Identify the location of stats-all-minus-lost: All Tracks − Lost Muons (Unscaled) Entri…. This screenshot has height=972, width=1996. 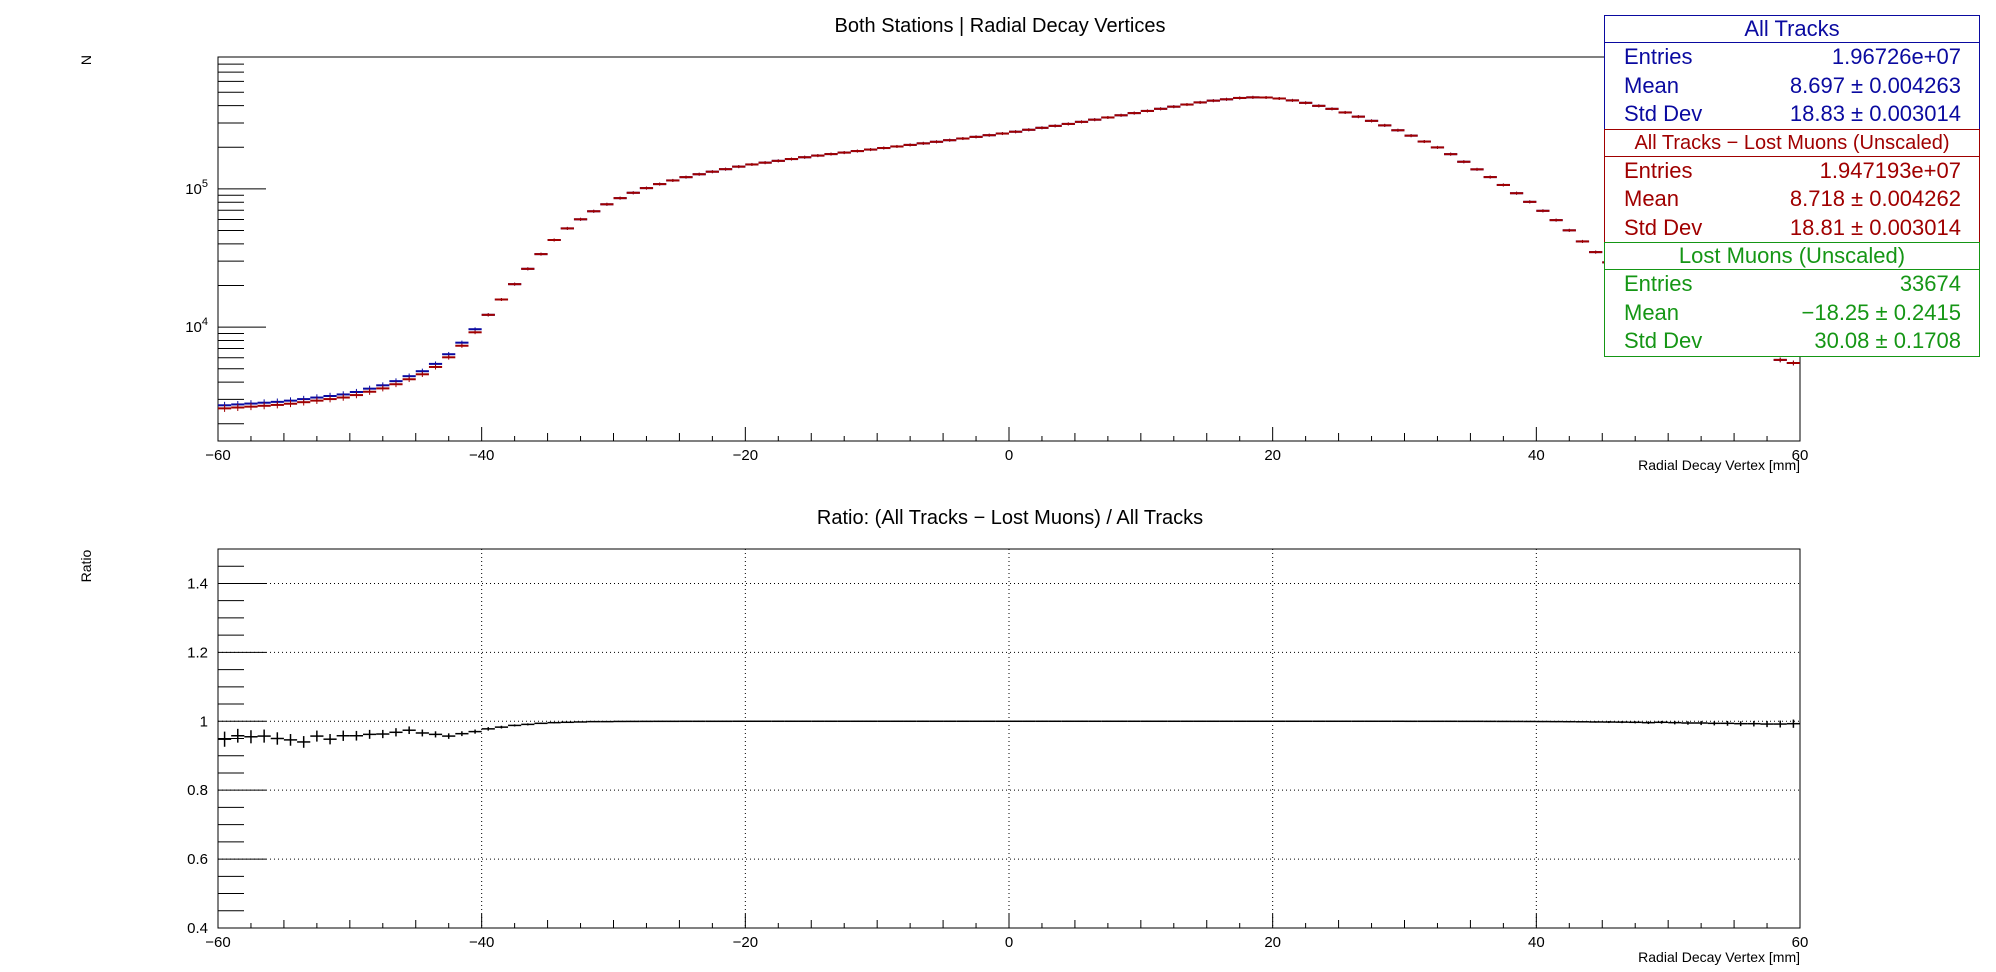
(1792, 185).